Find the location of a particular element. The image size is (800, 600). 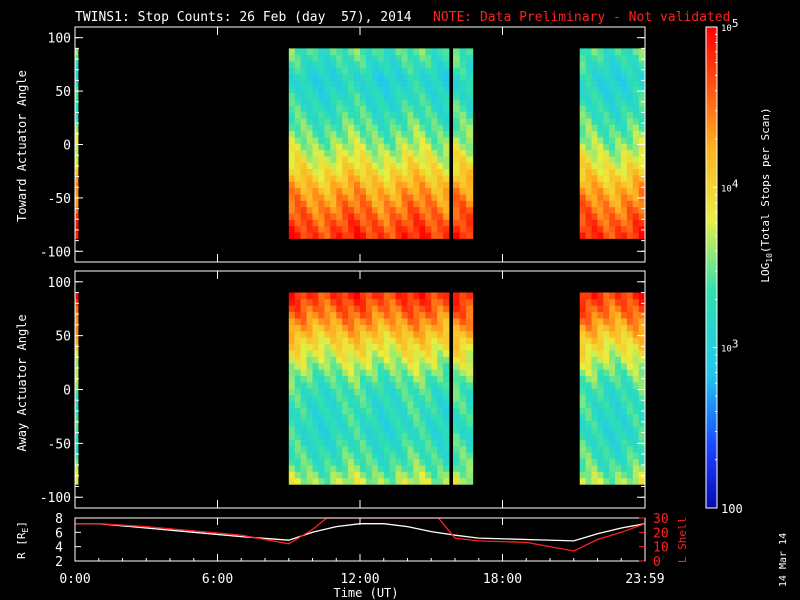

time-tick-label: 0:00 is located at coordinates (74, 579).